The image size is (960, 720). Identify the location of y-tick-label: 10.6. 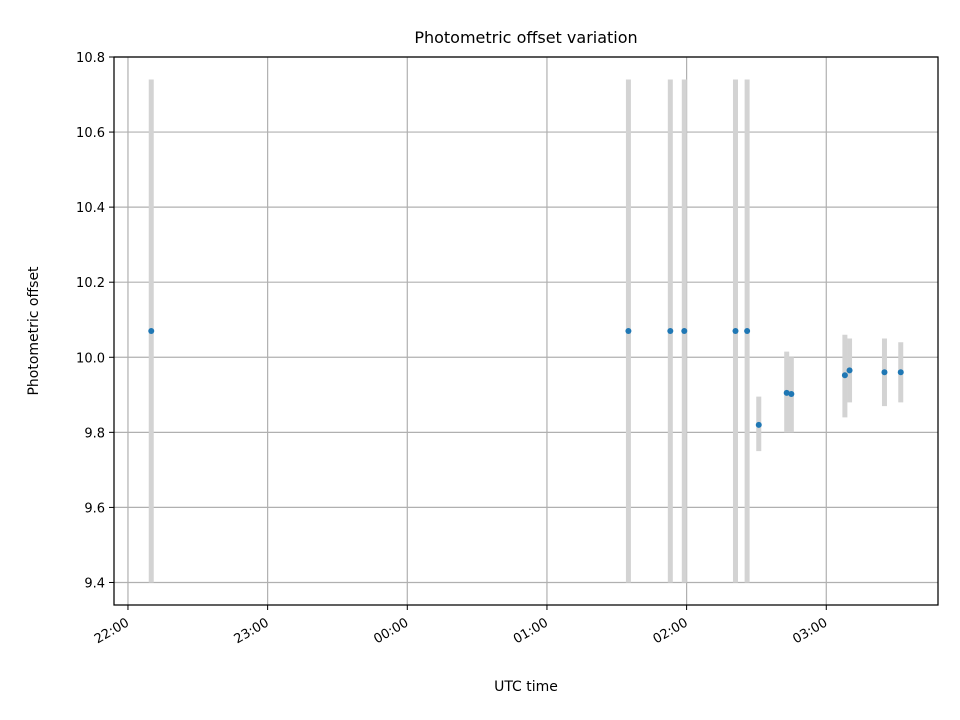
(90, 133).